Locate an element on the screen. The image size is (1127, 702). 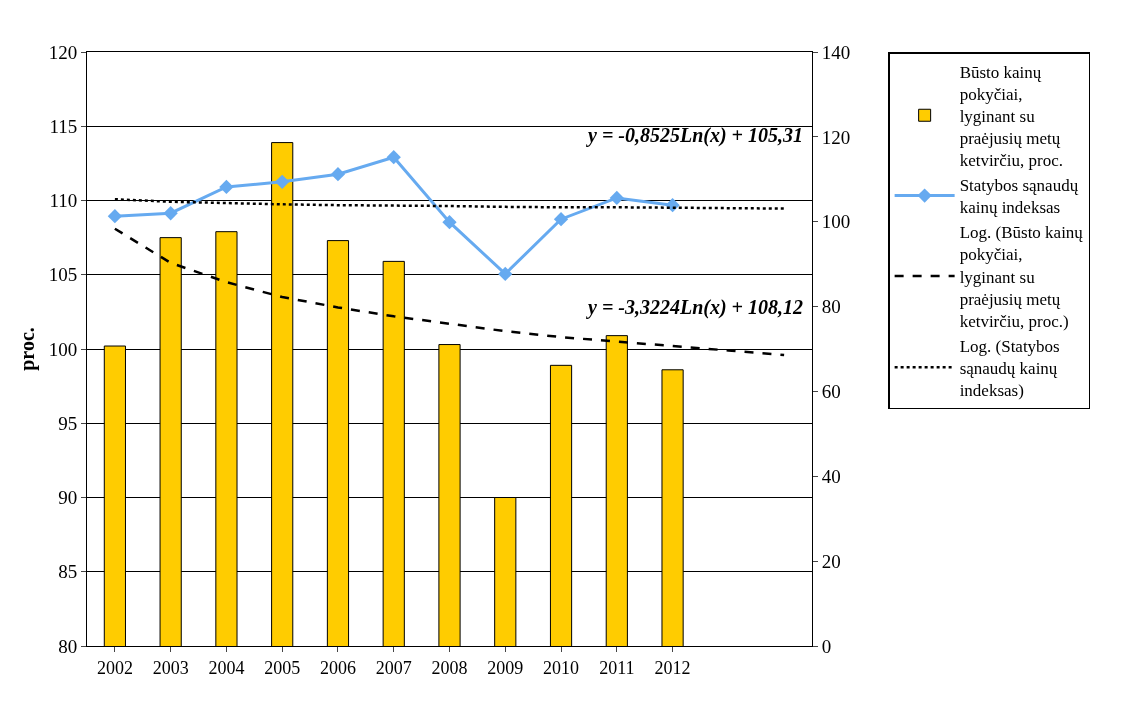
y2-tick-label: 120 is located at coordinates (836, 137).